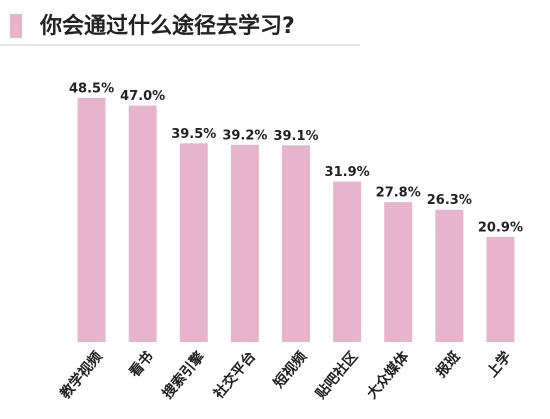  What do you see at coordinates (398, 193) in the screenshot?
I see `value-label: 27.8%` at bounding box center [398, 193].